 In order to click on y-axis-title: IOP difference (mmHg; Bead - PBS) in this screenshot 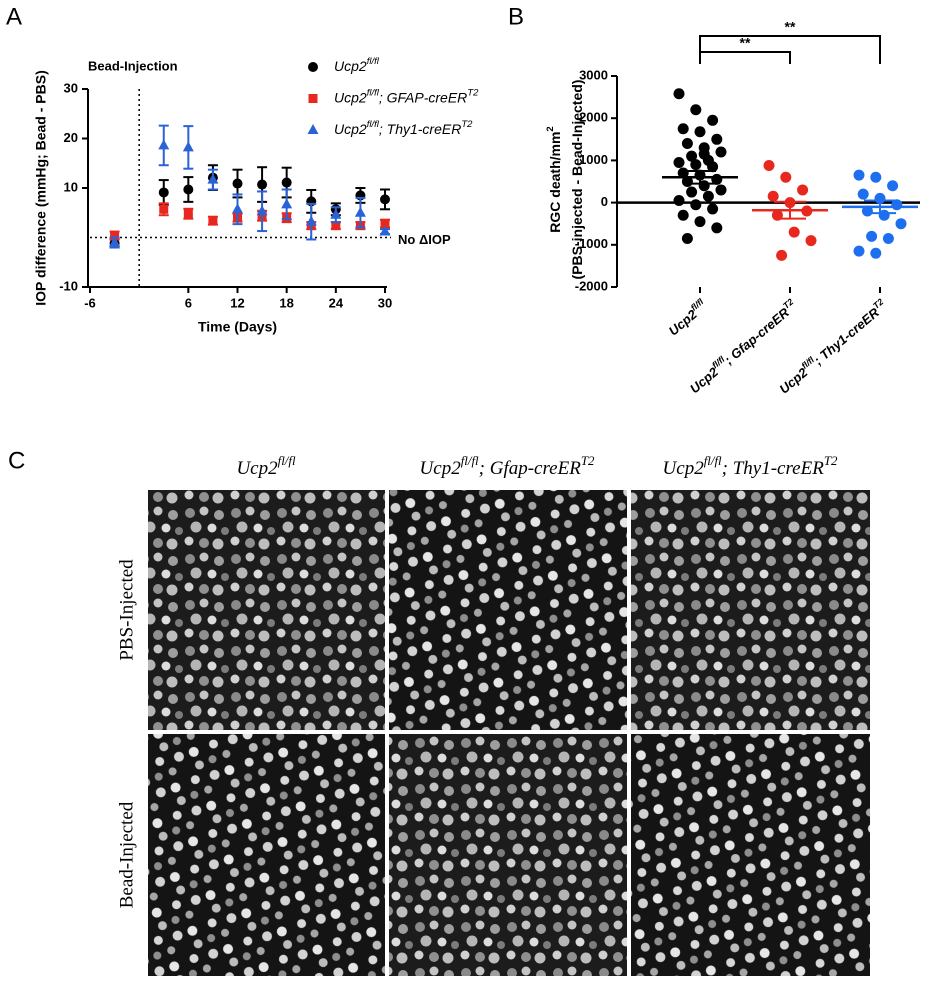, I will do `click(41, 187)`.